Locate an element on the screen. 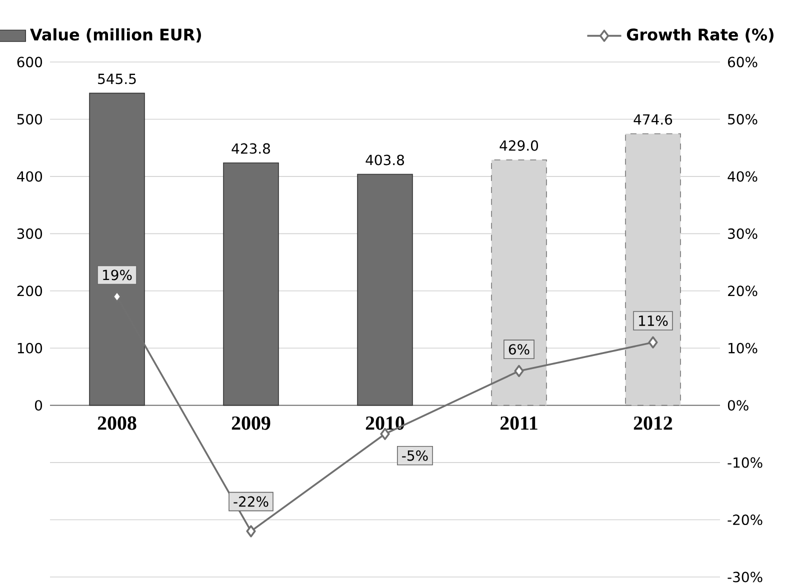 The width and height of the screenshot is (801, 587). y-tick-label: 200 is located at coordinates (29, 291).